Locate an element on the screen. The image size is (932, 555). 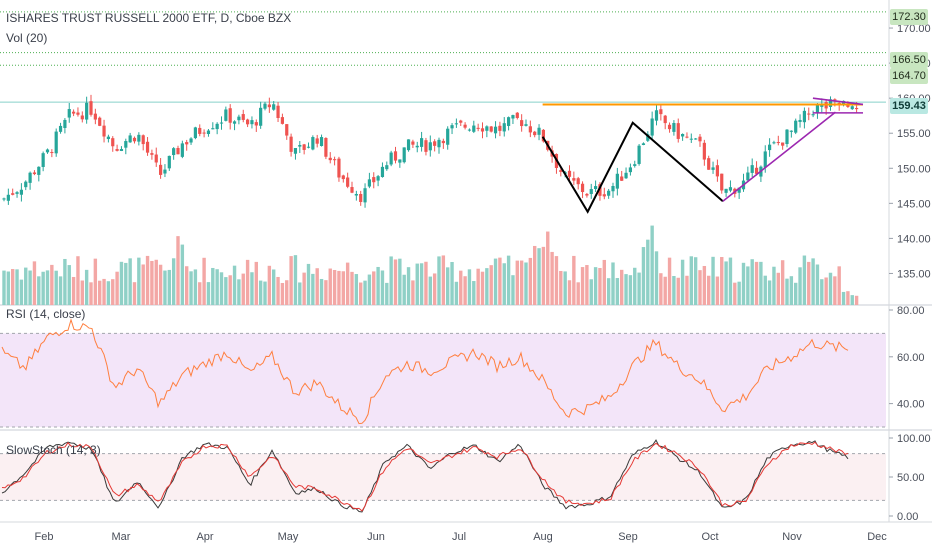
stoch-line-pct-D is located at coordinates (425, 476).